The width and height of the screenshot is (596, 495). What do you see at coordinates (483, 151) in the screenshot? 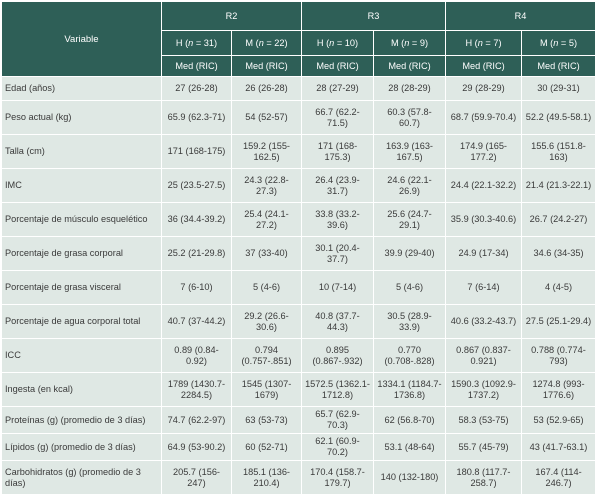
I see `value-cell: 174.9 (165-177.2)` at bounding box center [483, 151].